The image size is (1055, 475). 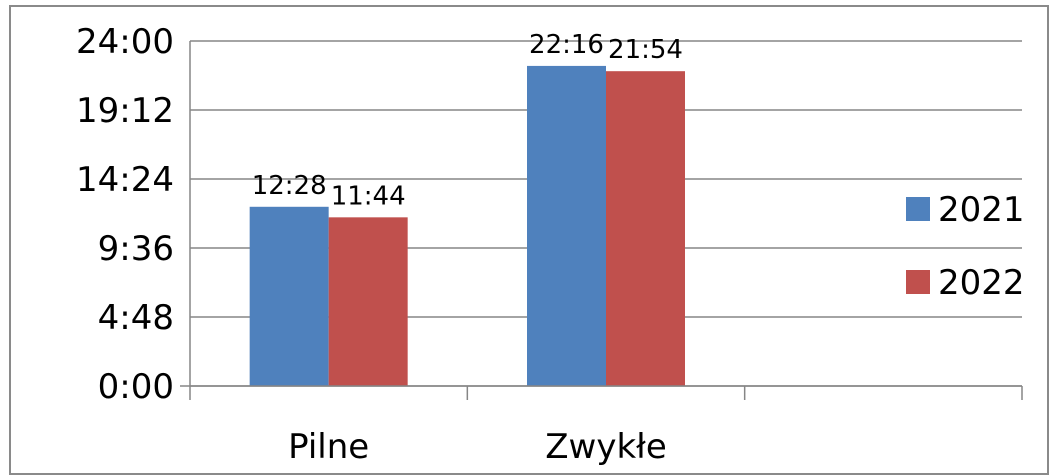 I want to click on legend: 2021 2022, so click(x=965, y=246).